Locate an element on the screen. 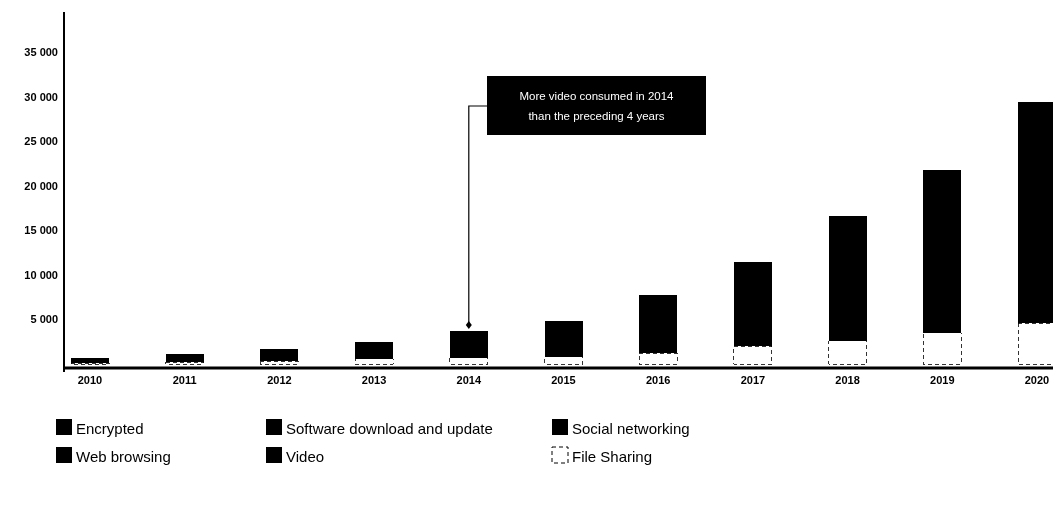  legend-label: Social networking is located at coordinates (631, 428).